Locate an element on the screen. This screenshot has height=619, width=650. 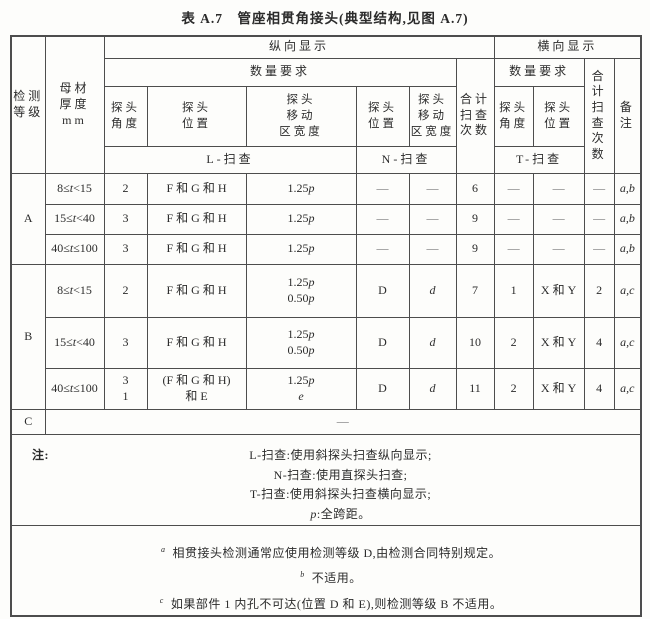
l-position-cell: (F 和 G 和 H) 和 E is located at coordinates (196, 388).